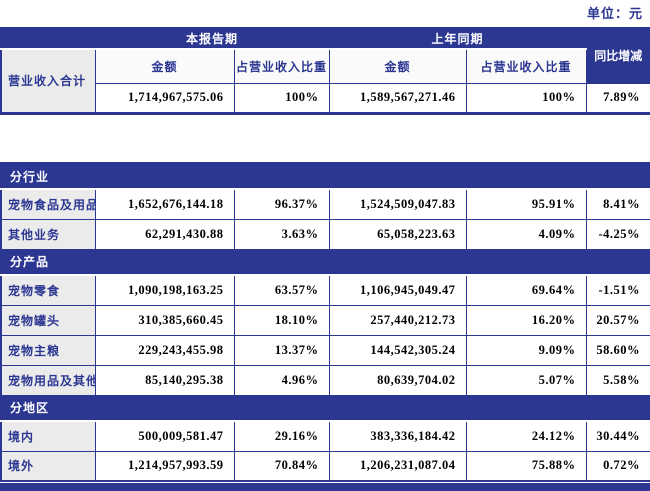  I want to click on section-header-region: 分地区, so click(325, 408).